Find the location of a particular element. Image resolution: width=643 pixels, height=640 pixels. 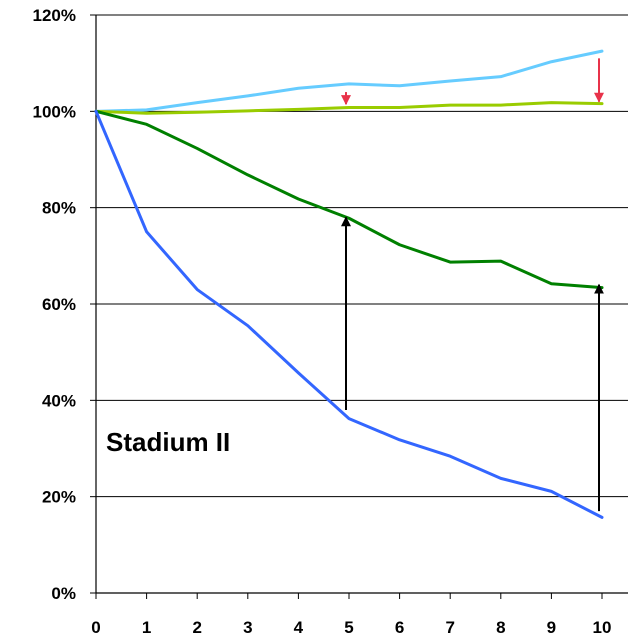

x-tick-label: 4 is located at coordinates (299, 627).